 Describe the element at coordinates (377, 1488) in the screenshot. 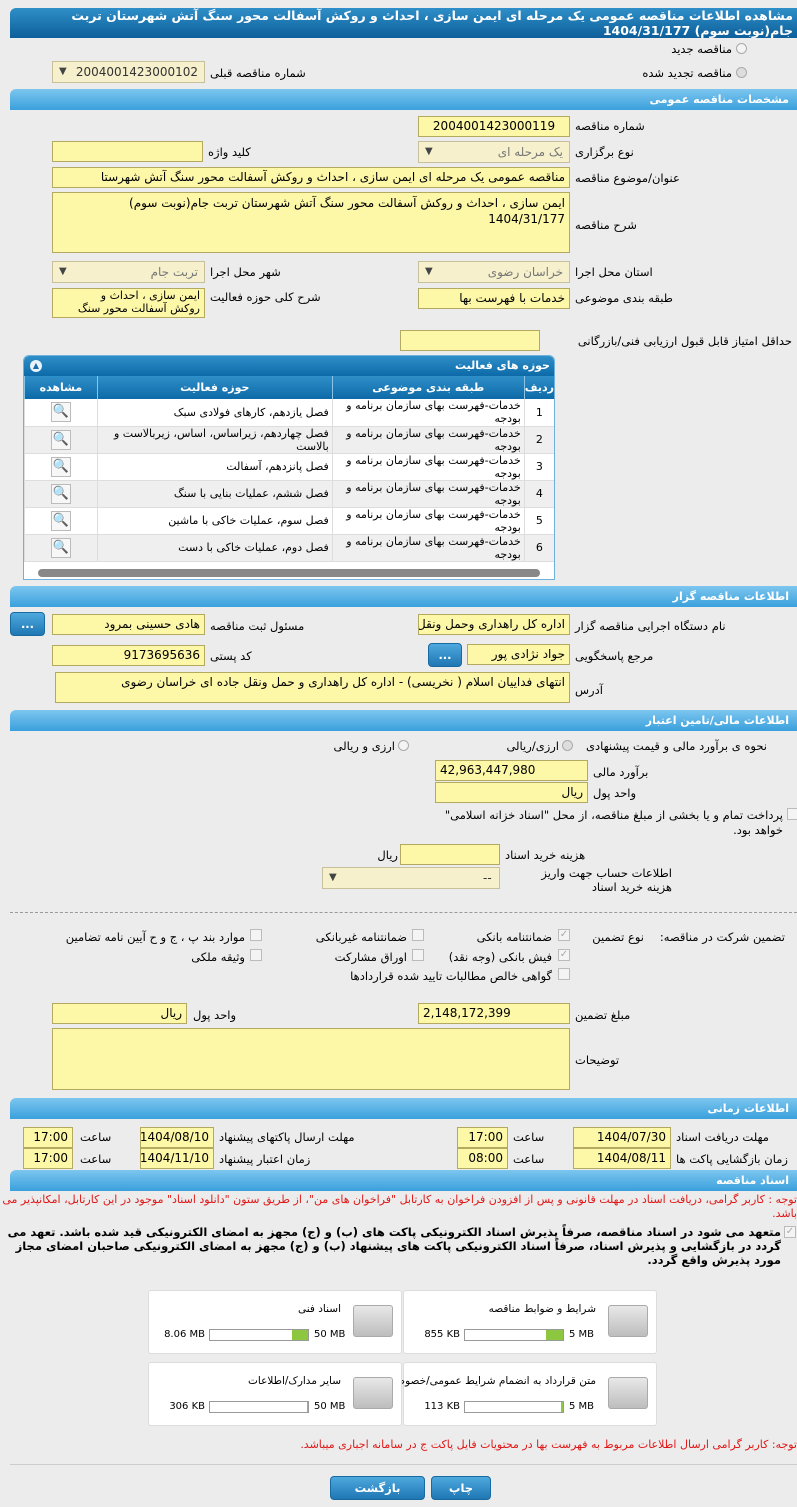

I see `back-button: بازگشت` at that location.